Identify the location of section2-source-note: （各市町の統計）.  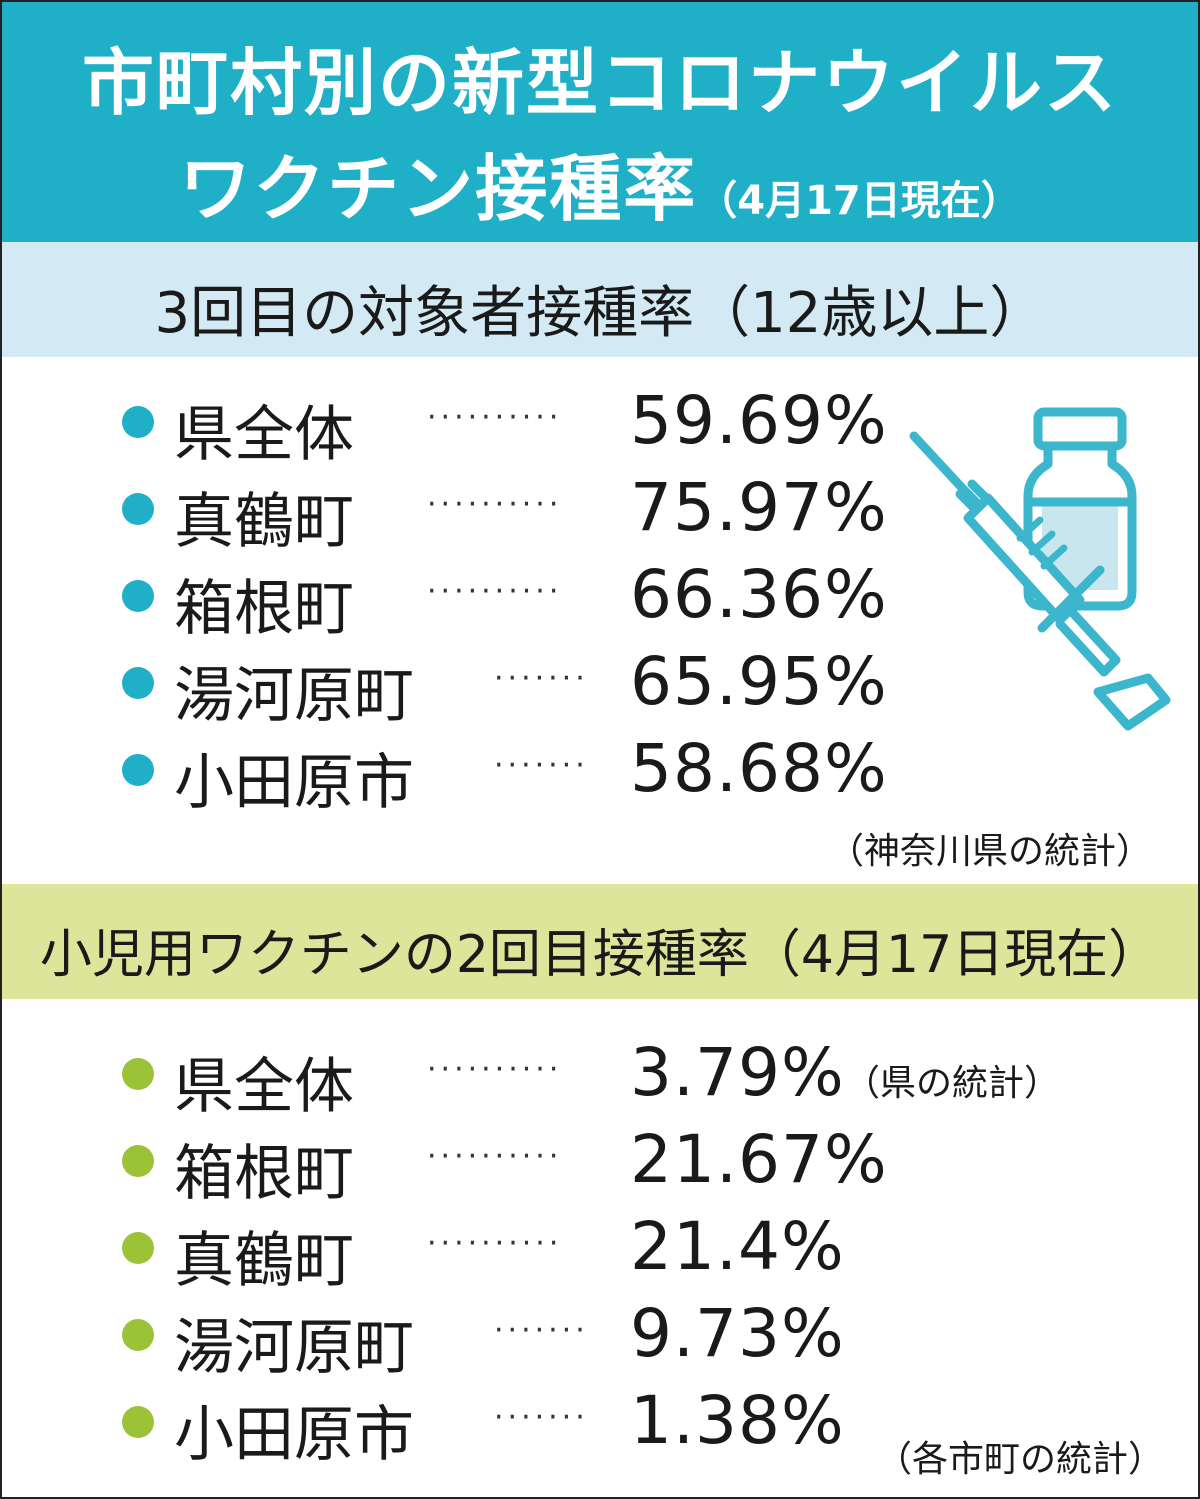
(1020, 1459).